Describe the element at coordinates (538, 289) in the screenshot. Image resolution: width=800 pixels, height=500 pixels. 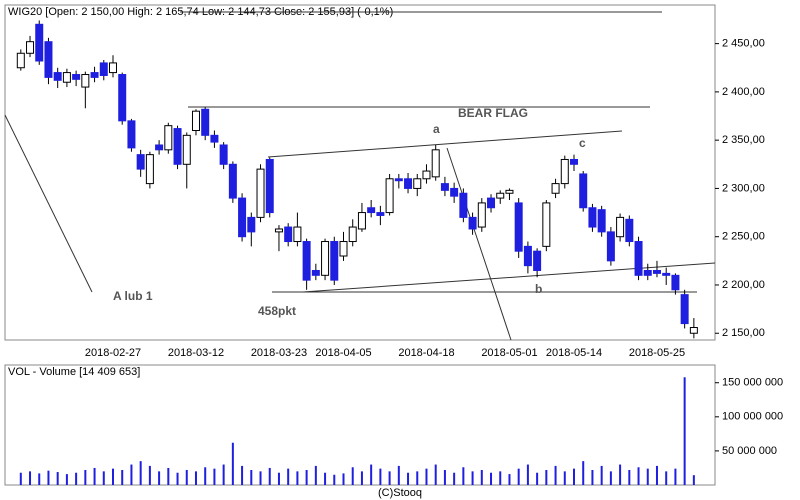
I see `annotation: b` at that location.